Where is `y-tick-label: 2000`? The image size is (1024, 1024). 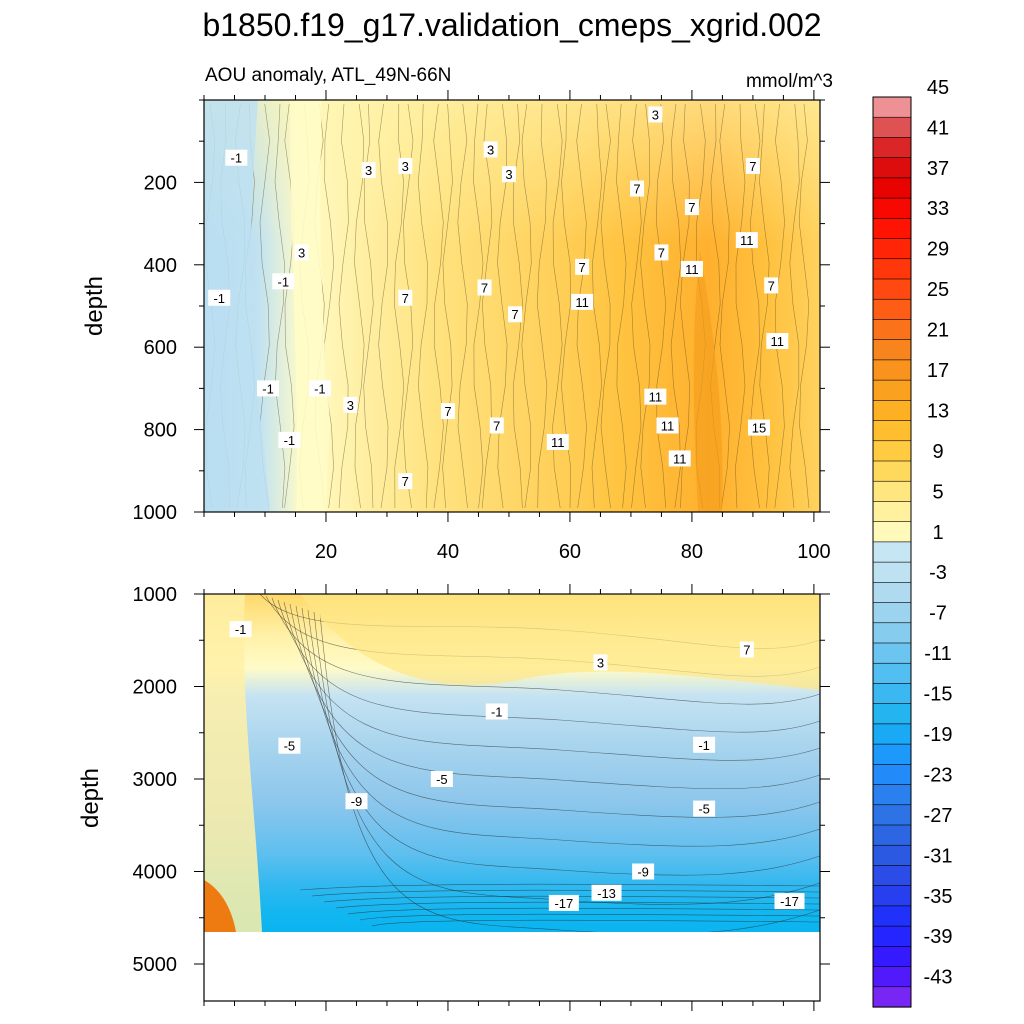 y-tick-label: 2000 is located at coordinates (155, 688).